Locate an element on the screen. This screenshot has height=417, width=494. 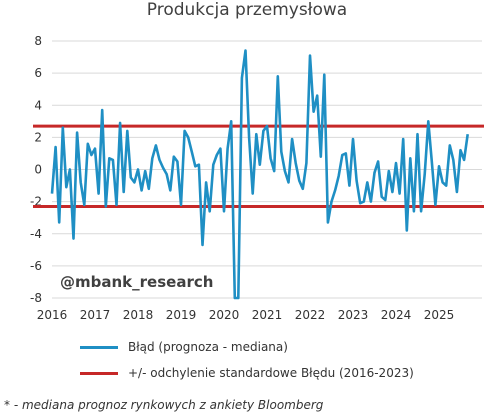
y-tick-label: 6 is located at coordinates (38, 73).